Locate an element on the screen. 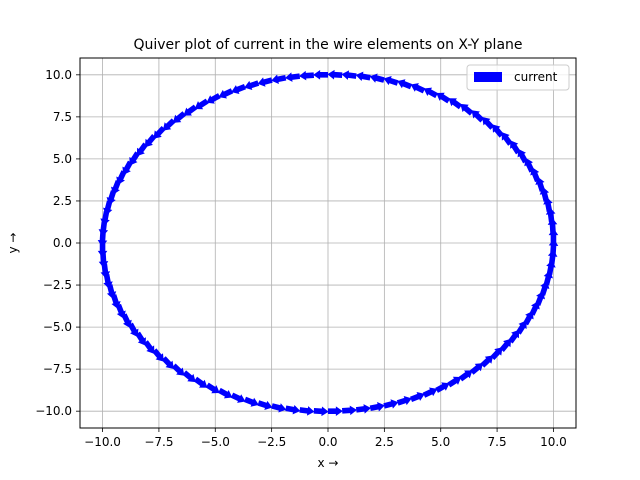  legend: current is located at coordinates (518, 77).